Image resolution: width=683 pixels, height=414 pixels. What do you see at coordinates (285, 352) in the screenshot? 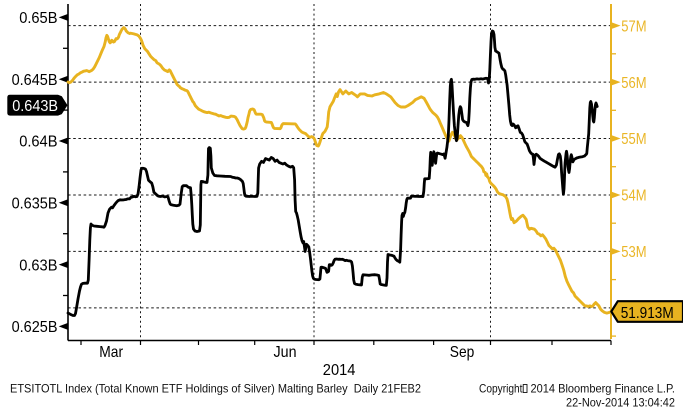
I see `svg-text: Jun` at bounding box center [285, 352].